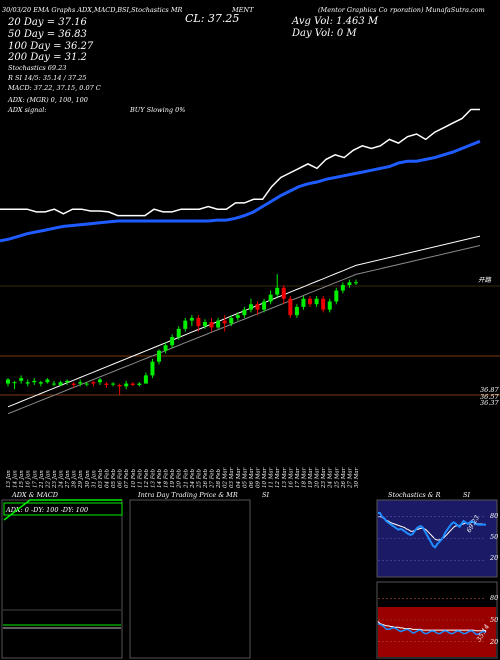  I want to click on ema-200-label: 200 Day = 31.2, so click(47, 57).